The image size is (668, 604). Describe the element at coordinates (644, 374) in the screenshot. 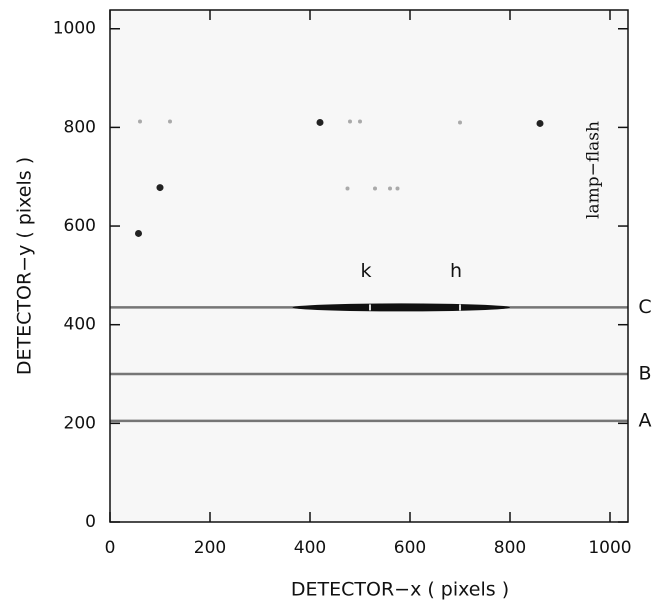

I see `trace-label: B` at that location.